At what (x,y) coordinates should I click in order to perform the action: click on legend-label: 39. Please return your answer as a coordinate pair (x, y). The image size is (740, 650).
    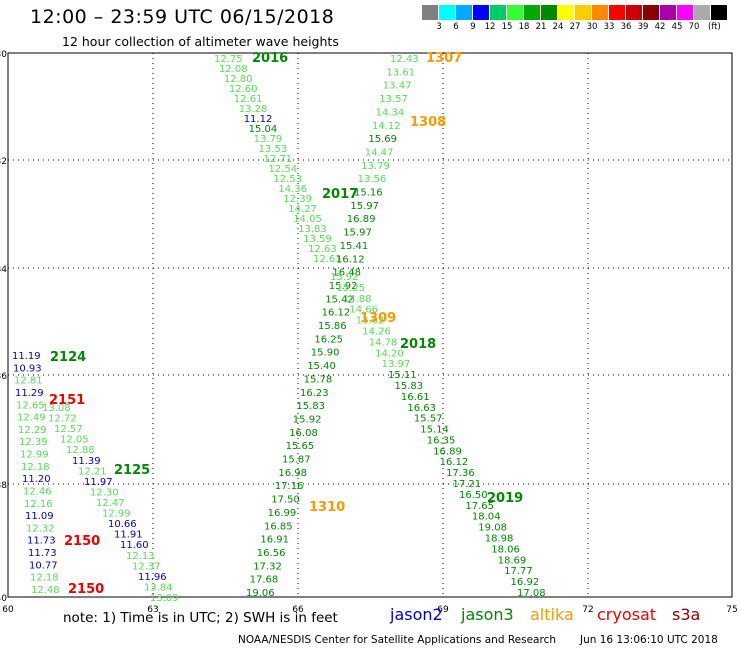
    Looking at the image, I should click on (643, 27).